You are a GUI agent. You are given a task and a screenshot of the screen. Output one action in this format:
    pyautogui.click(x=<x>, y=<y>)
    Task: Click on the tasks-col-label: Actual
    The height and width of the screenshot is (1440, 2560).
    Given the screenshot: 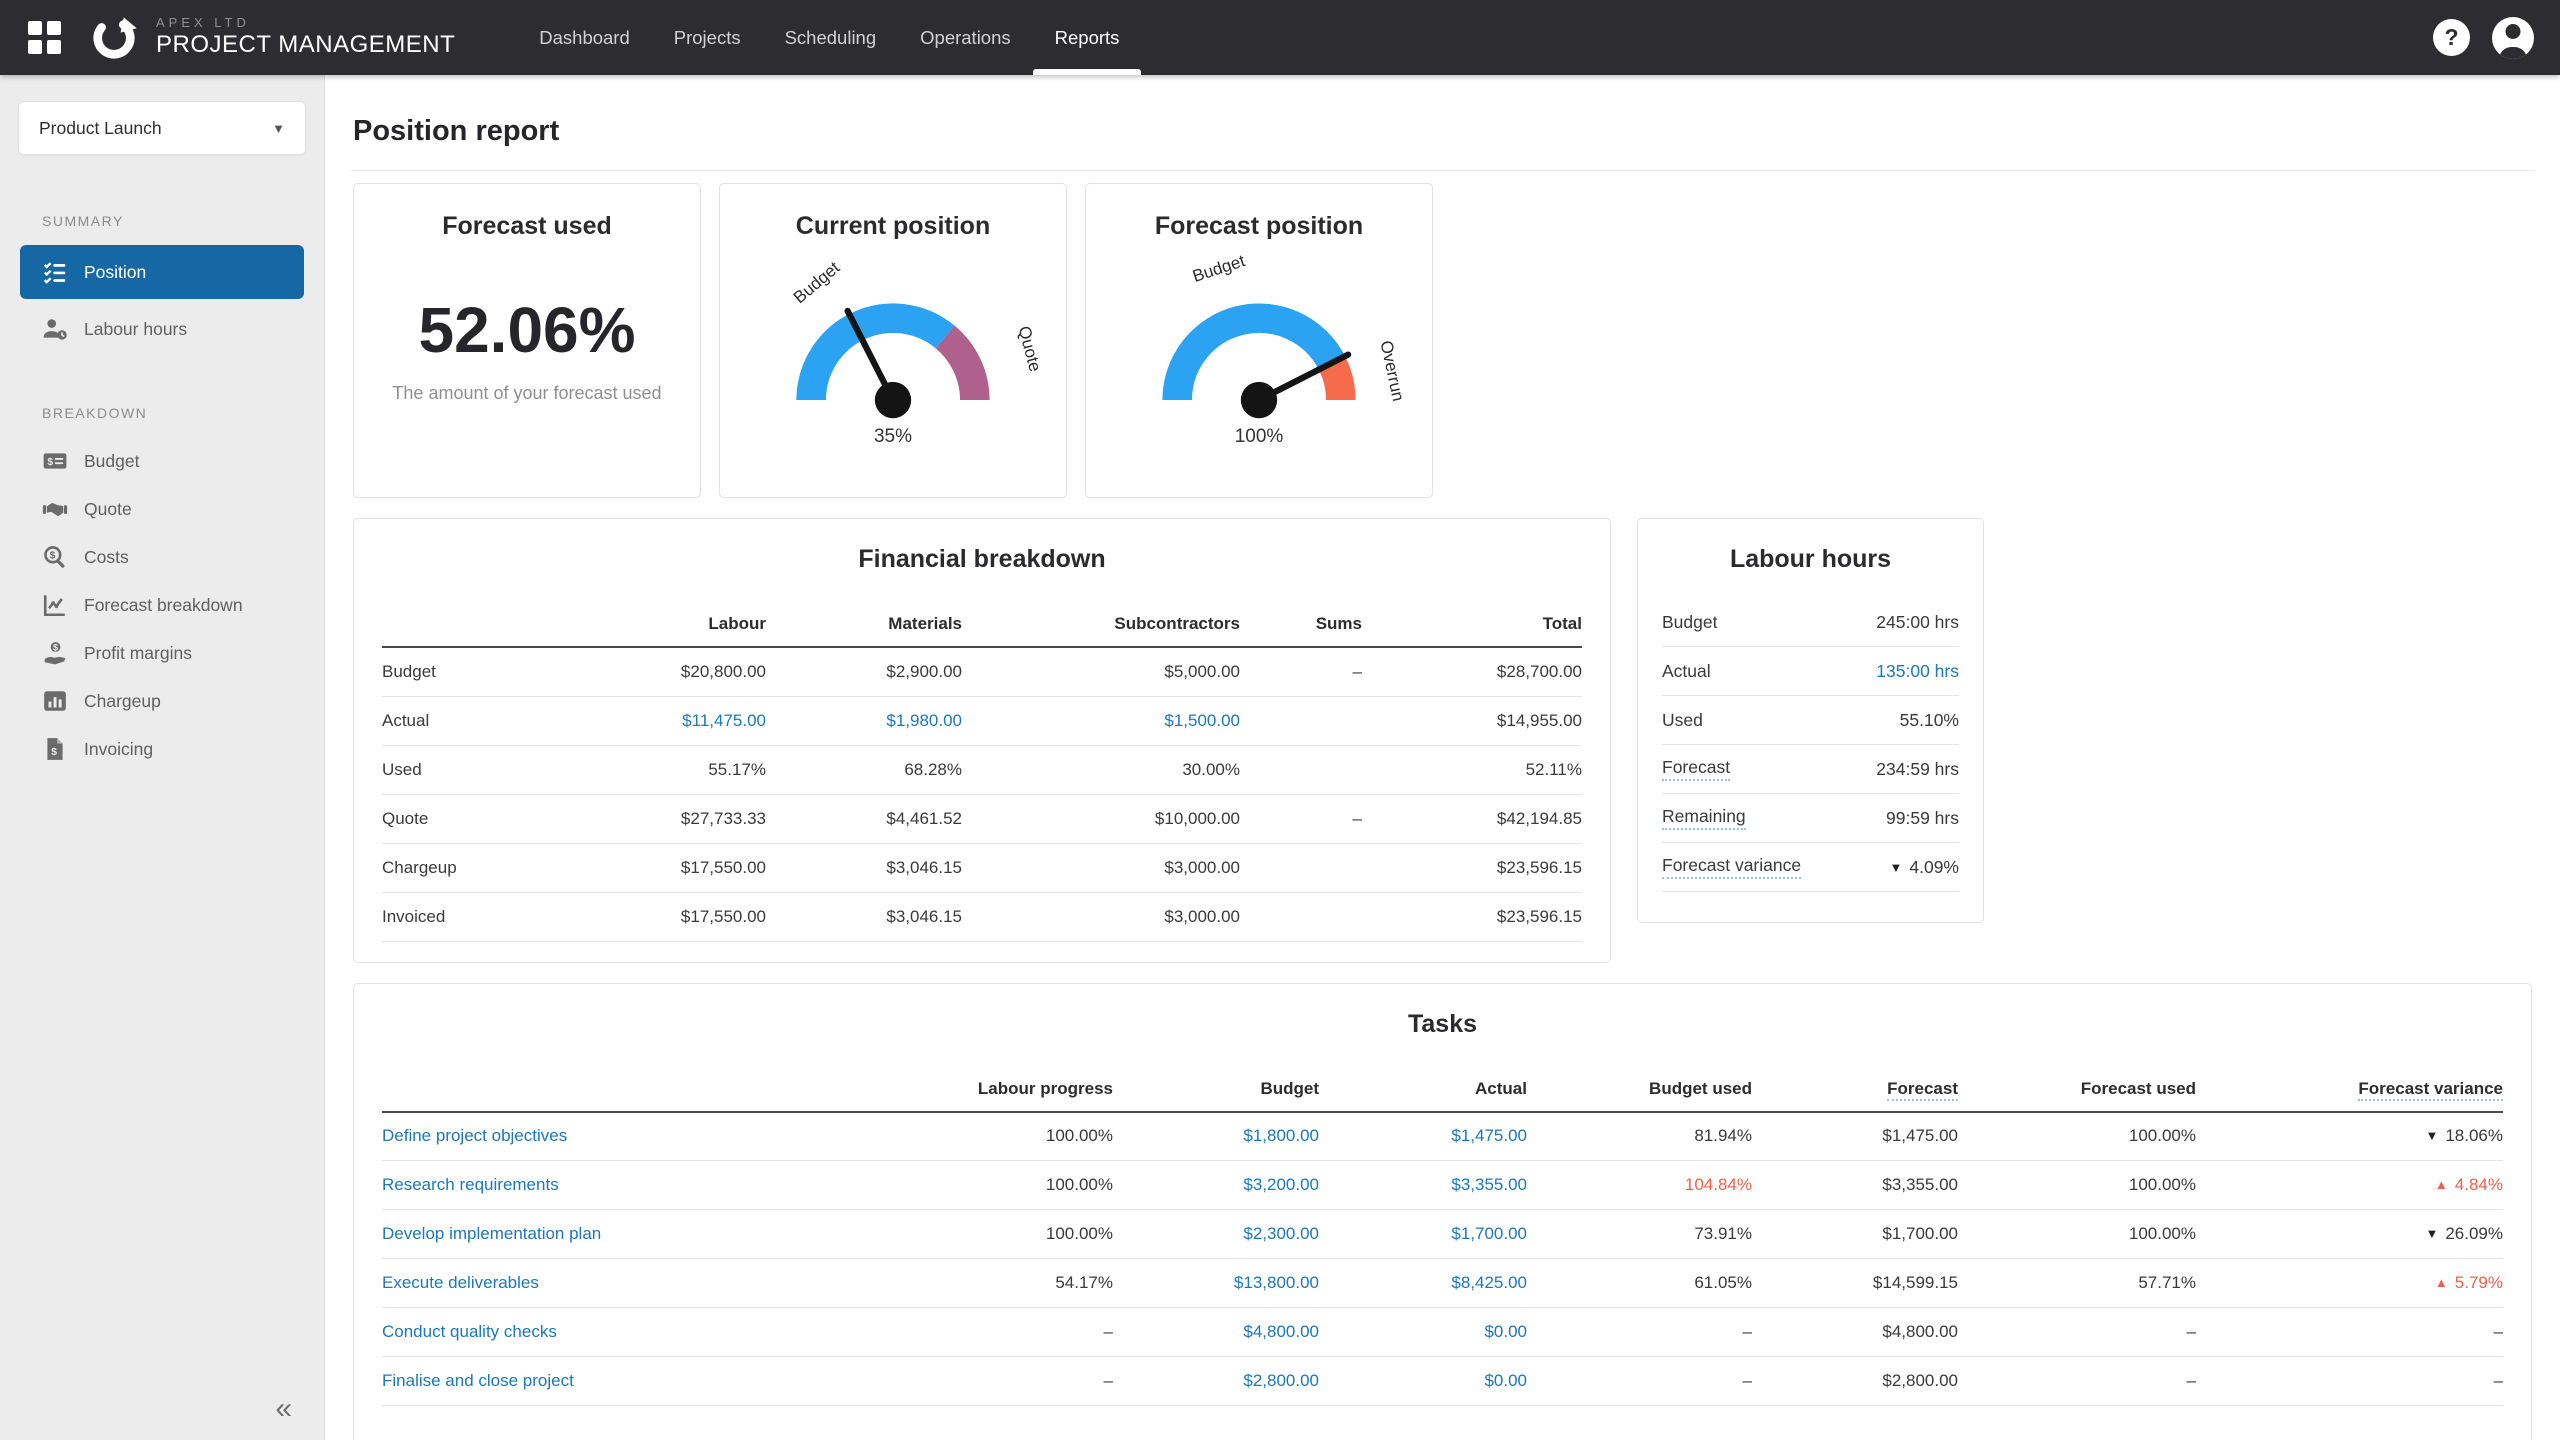 What is the action you would take?
    pyautogui.click(x=1501, y=1088)
    